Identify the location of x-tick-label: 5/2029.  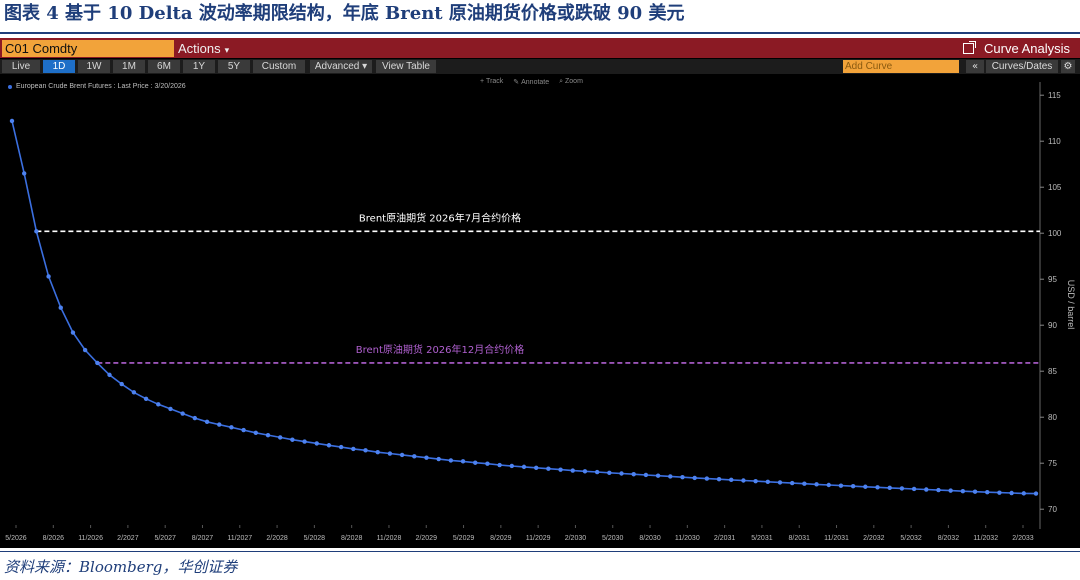
(464, 538).